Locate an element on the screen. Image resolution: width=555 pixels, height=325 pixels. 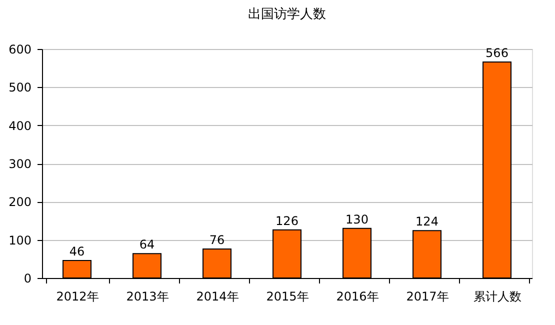
x-tick-label: 2013年 is located at coordinates (147, 297).